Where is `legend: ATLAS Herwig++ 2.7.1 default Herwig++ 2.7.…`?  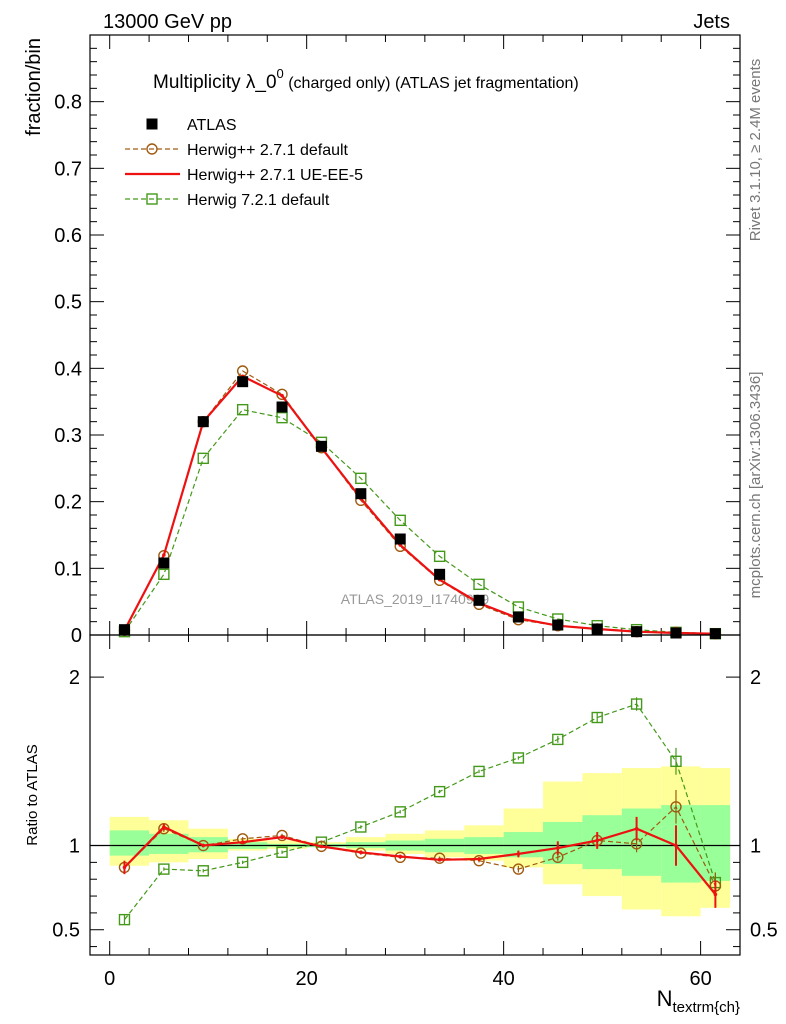 legend: ATLAS Herwig++ 2.7.1 default Herwig++ 2.7.… is located at coordinates (244, 163).